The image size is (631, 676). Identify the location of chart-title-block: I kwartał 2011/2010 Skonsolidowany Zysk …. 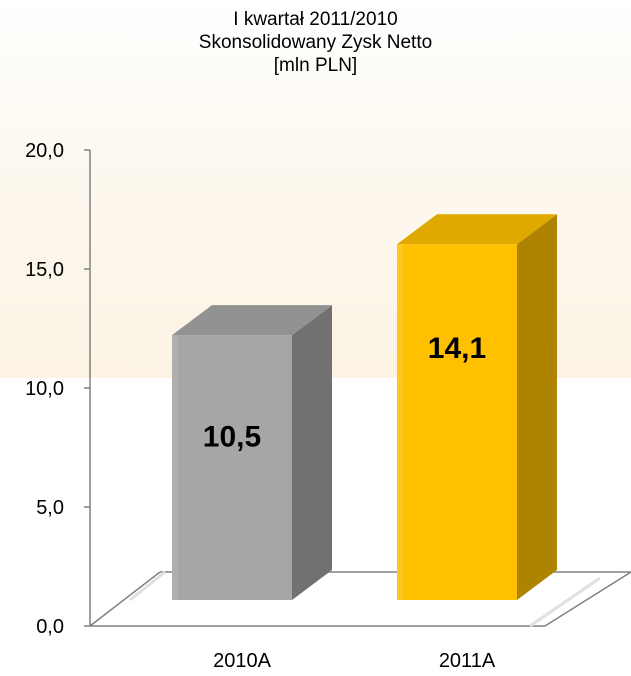
(315, 42).